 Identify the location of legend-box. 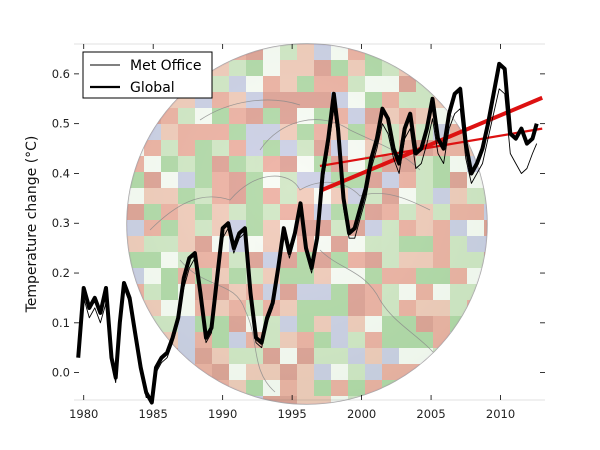
(147, 75).